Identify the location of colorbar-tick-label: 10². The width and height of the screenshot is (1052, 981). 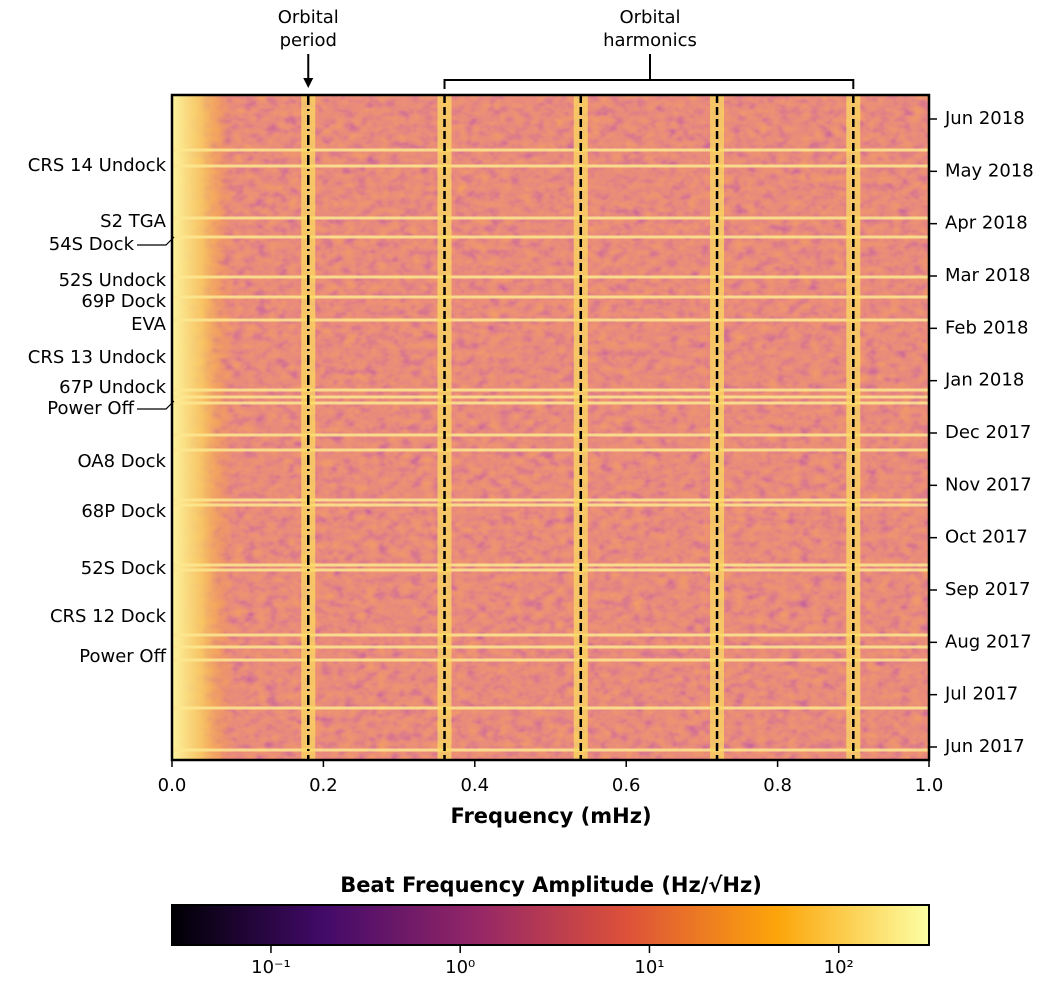
(839, 967).